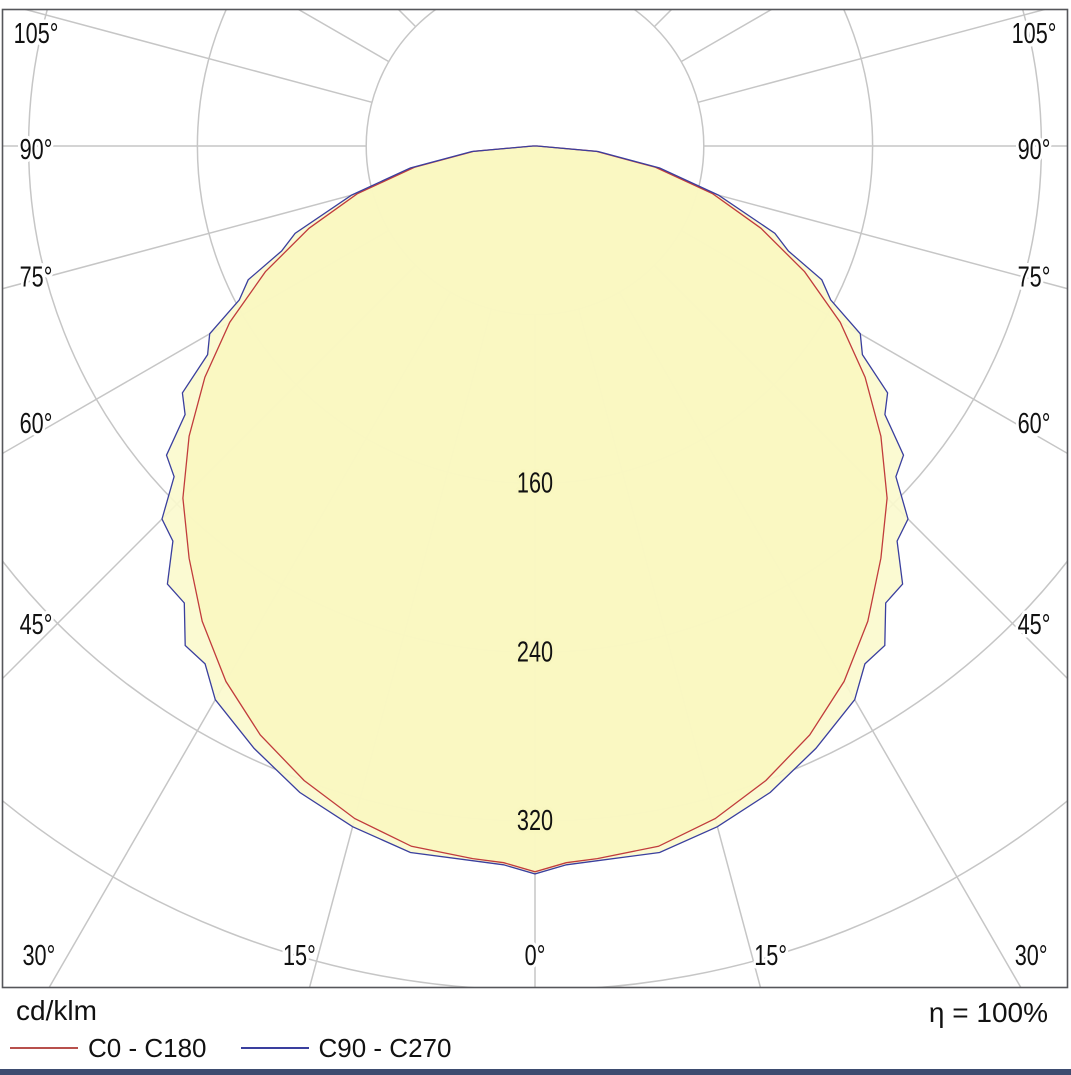  Describe the element at coordinates (535, 1072) in the screenshot. I see `bottom-accent-bar` at that location.